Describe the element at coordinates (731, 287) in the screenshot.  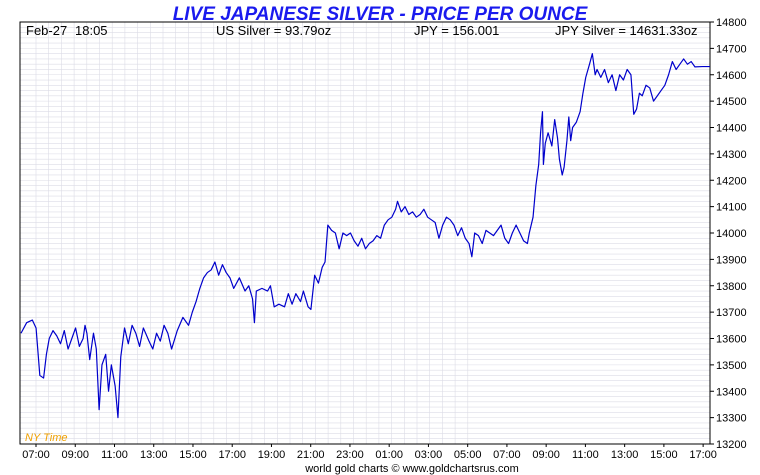
I see `y-tick-label: 13800` at that location.